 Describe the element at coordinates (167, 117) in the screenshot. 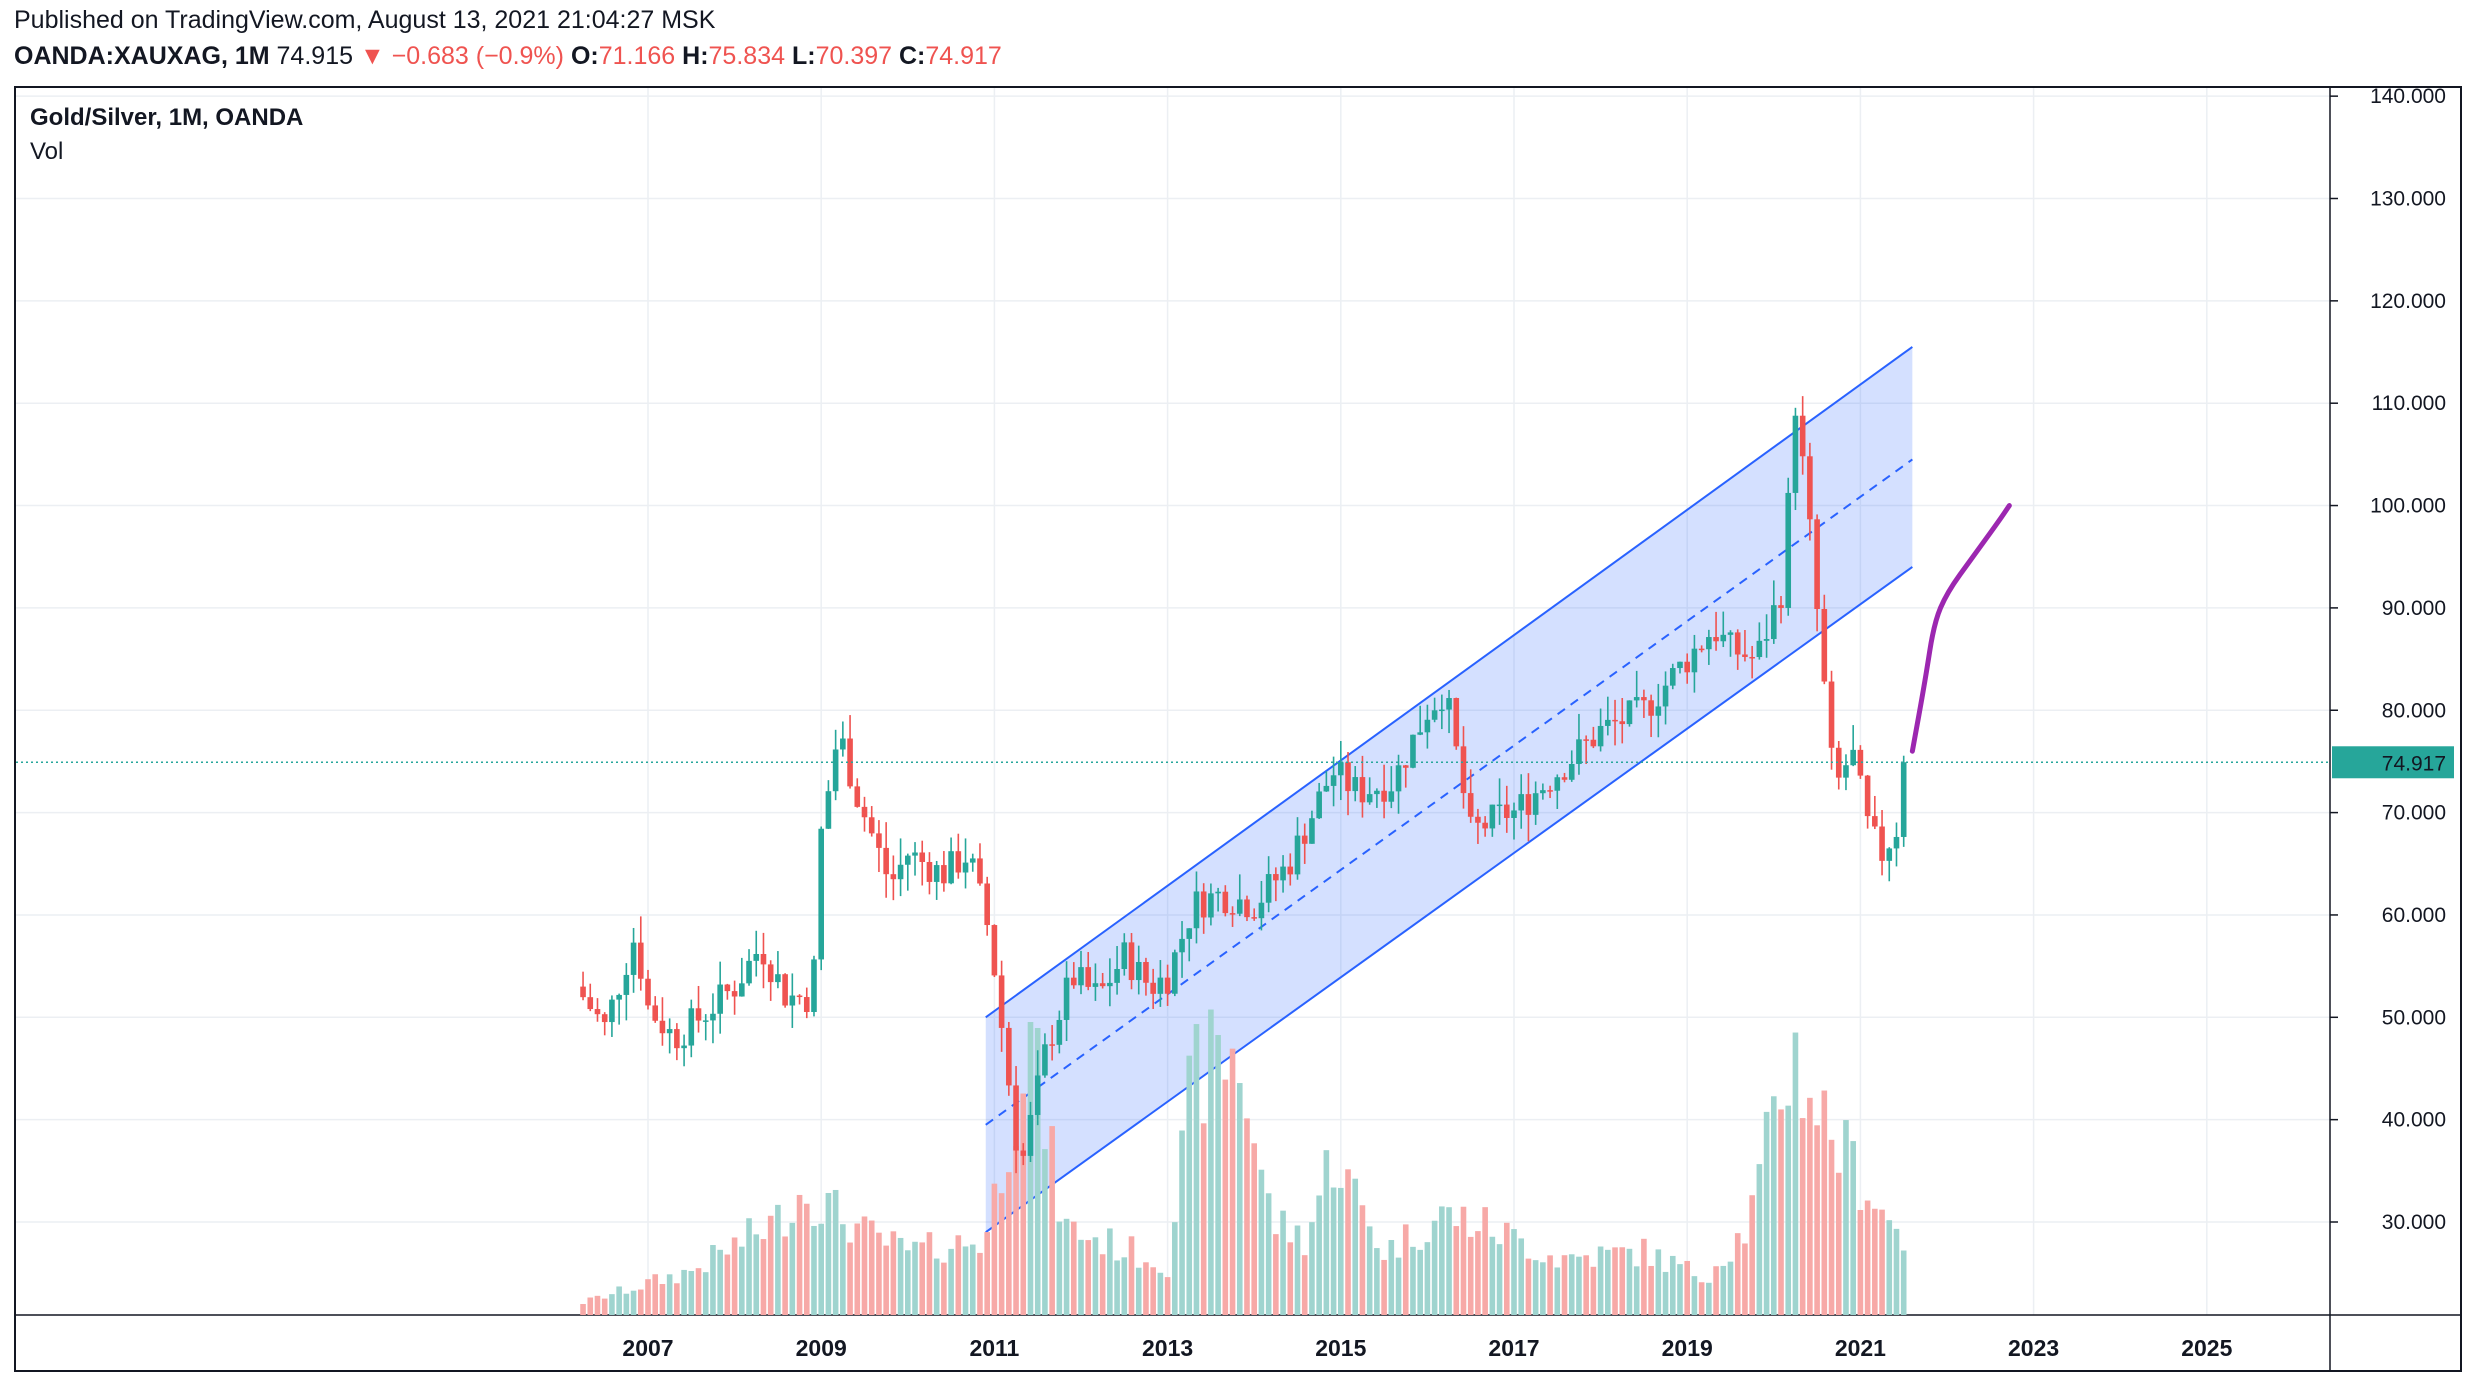

I see `chart-title: Gold/Silver, 1M, OANDA` at that location.